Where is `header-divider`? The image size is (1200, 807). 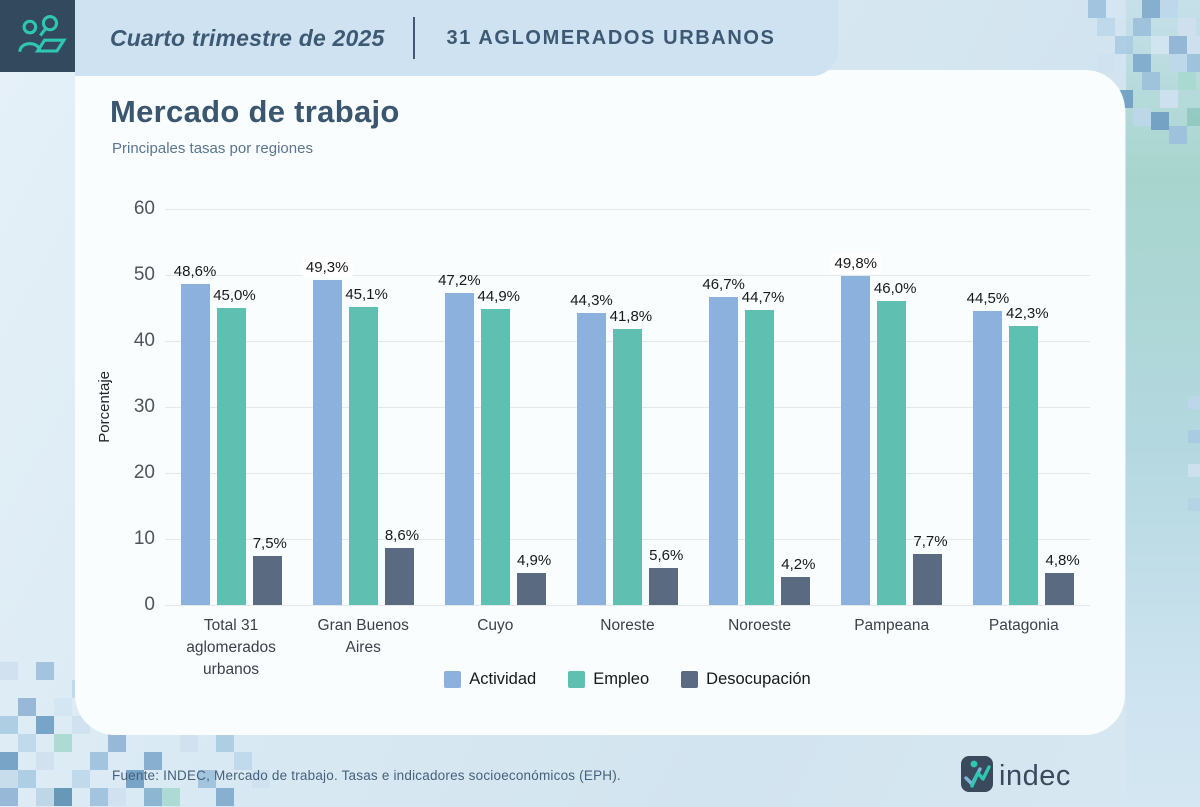
header-divider is located at coordinates (413, 38).